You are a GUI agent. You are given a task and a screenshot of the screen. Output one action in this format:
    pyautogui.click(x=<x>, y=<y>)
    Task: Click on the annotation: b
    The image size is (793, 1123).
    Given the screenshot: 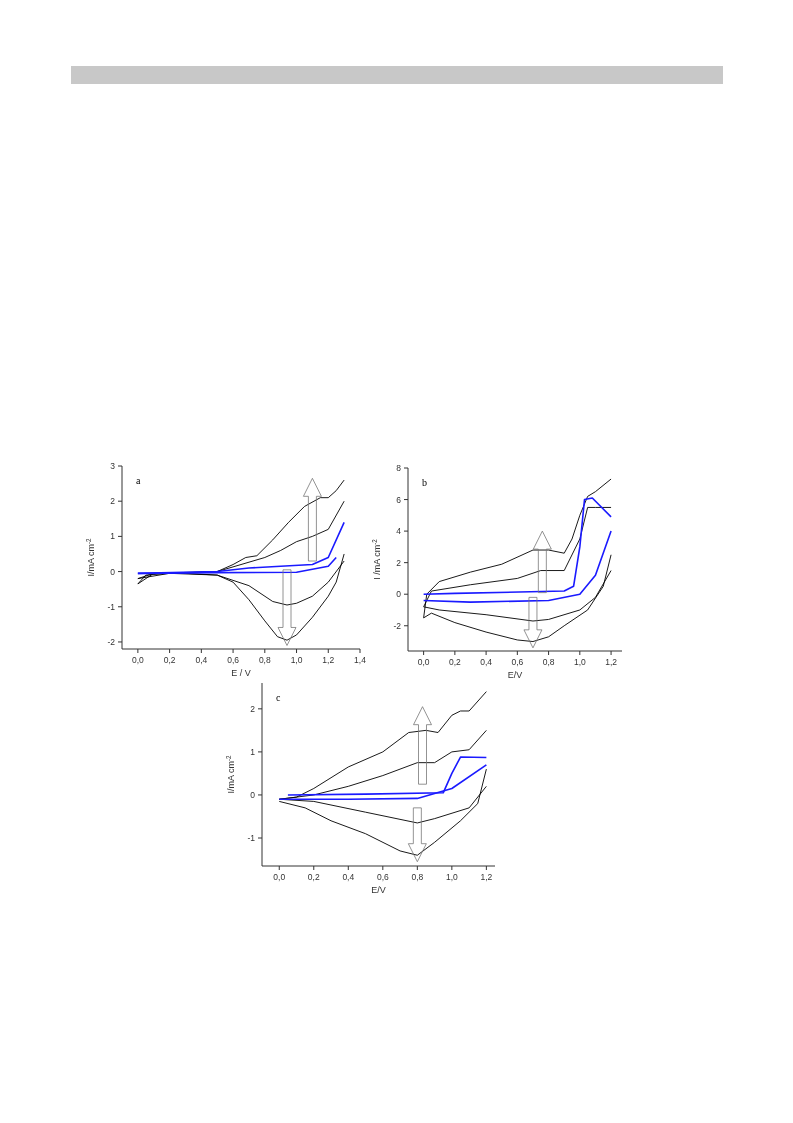 What is the action you would take?
    pyautogui.click(x=424, y=482)
    